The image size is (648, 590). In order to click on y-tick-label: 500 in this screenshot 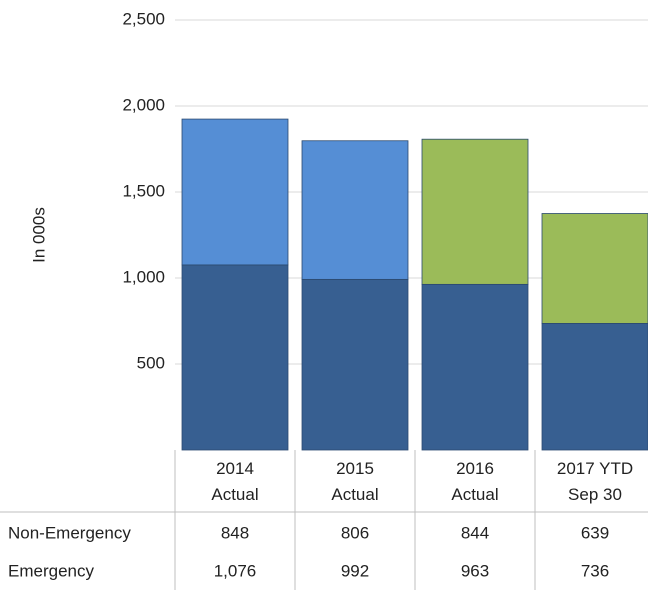, I will do `click(151, 362)`.